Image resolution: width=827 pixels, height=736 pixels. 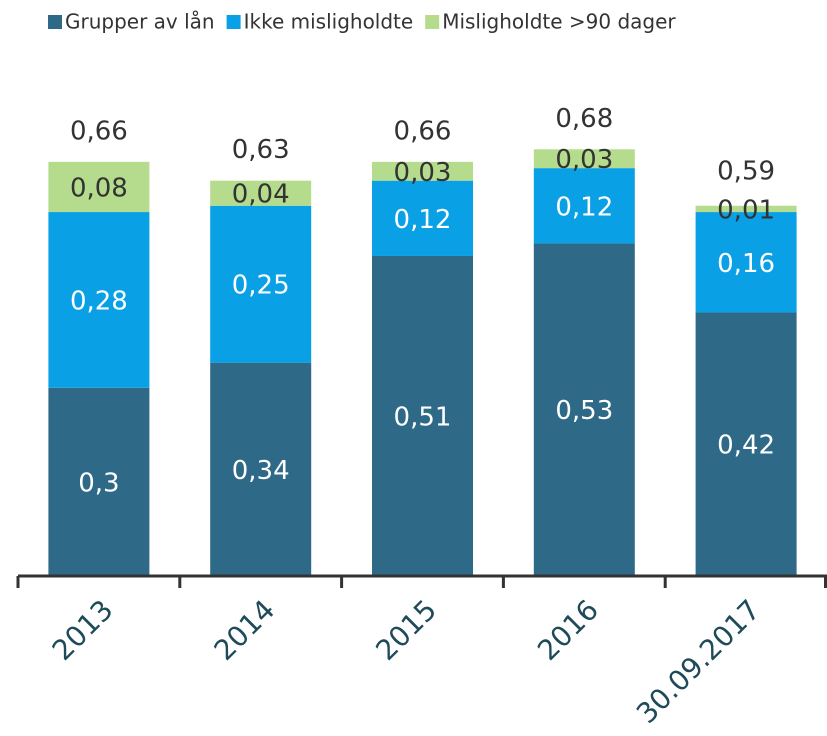 I want to click on value-label: 0,53, so click(x=584, y=411).